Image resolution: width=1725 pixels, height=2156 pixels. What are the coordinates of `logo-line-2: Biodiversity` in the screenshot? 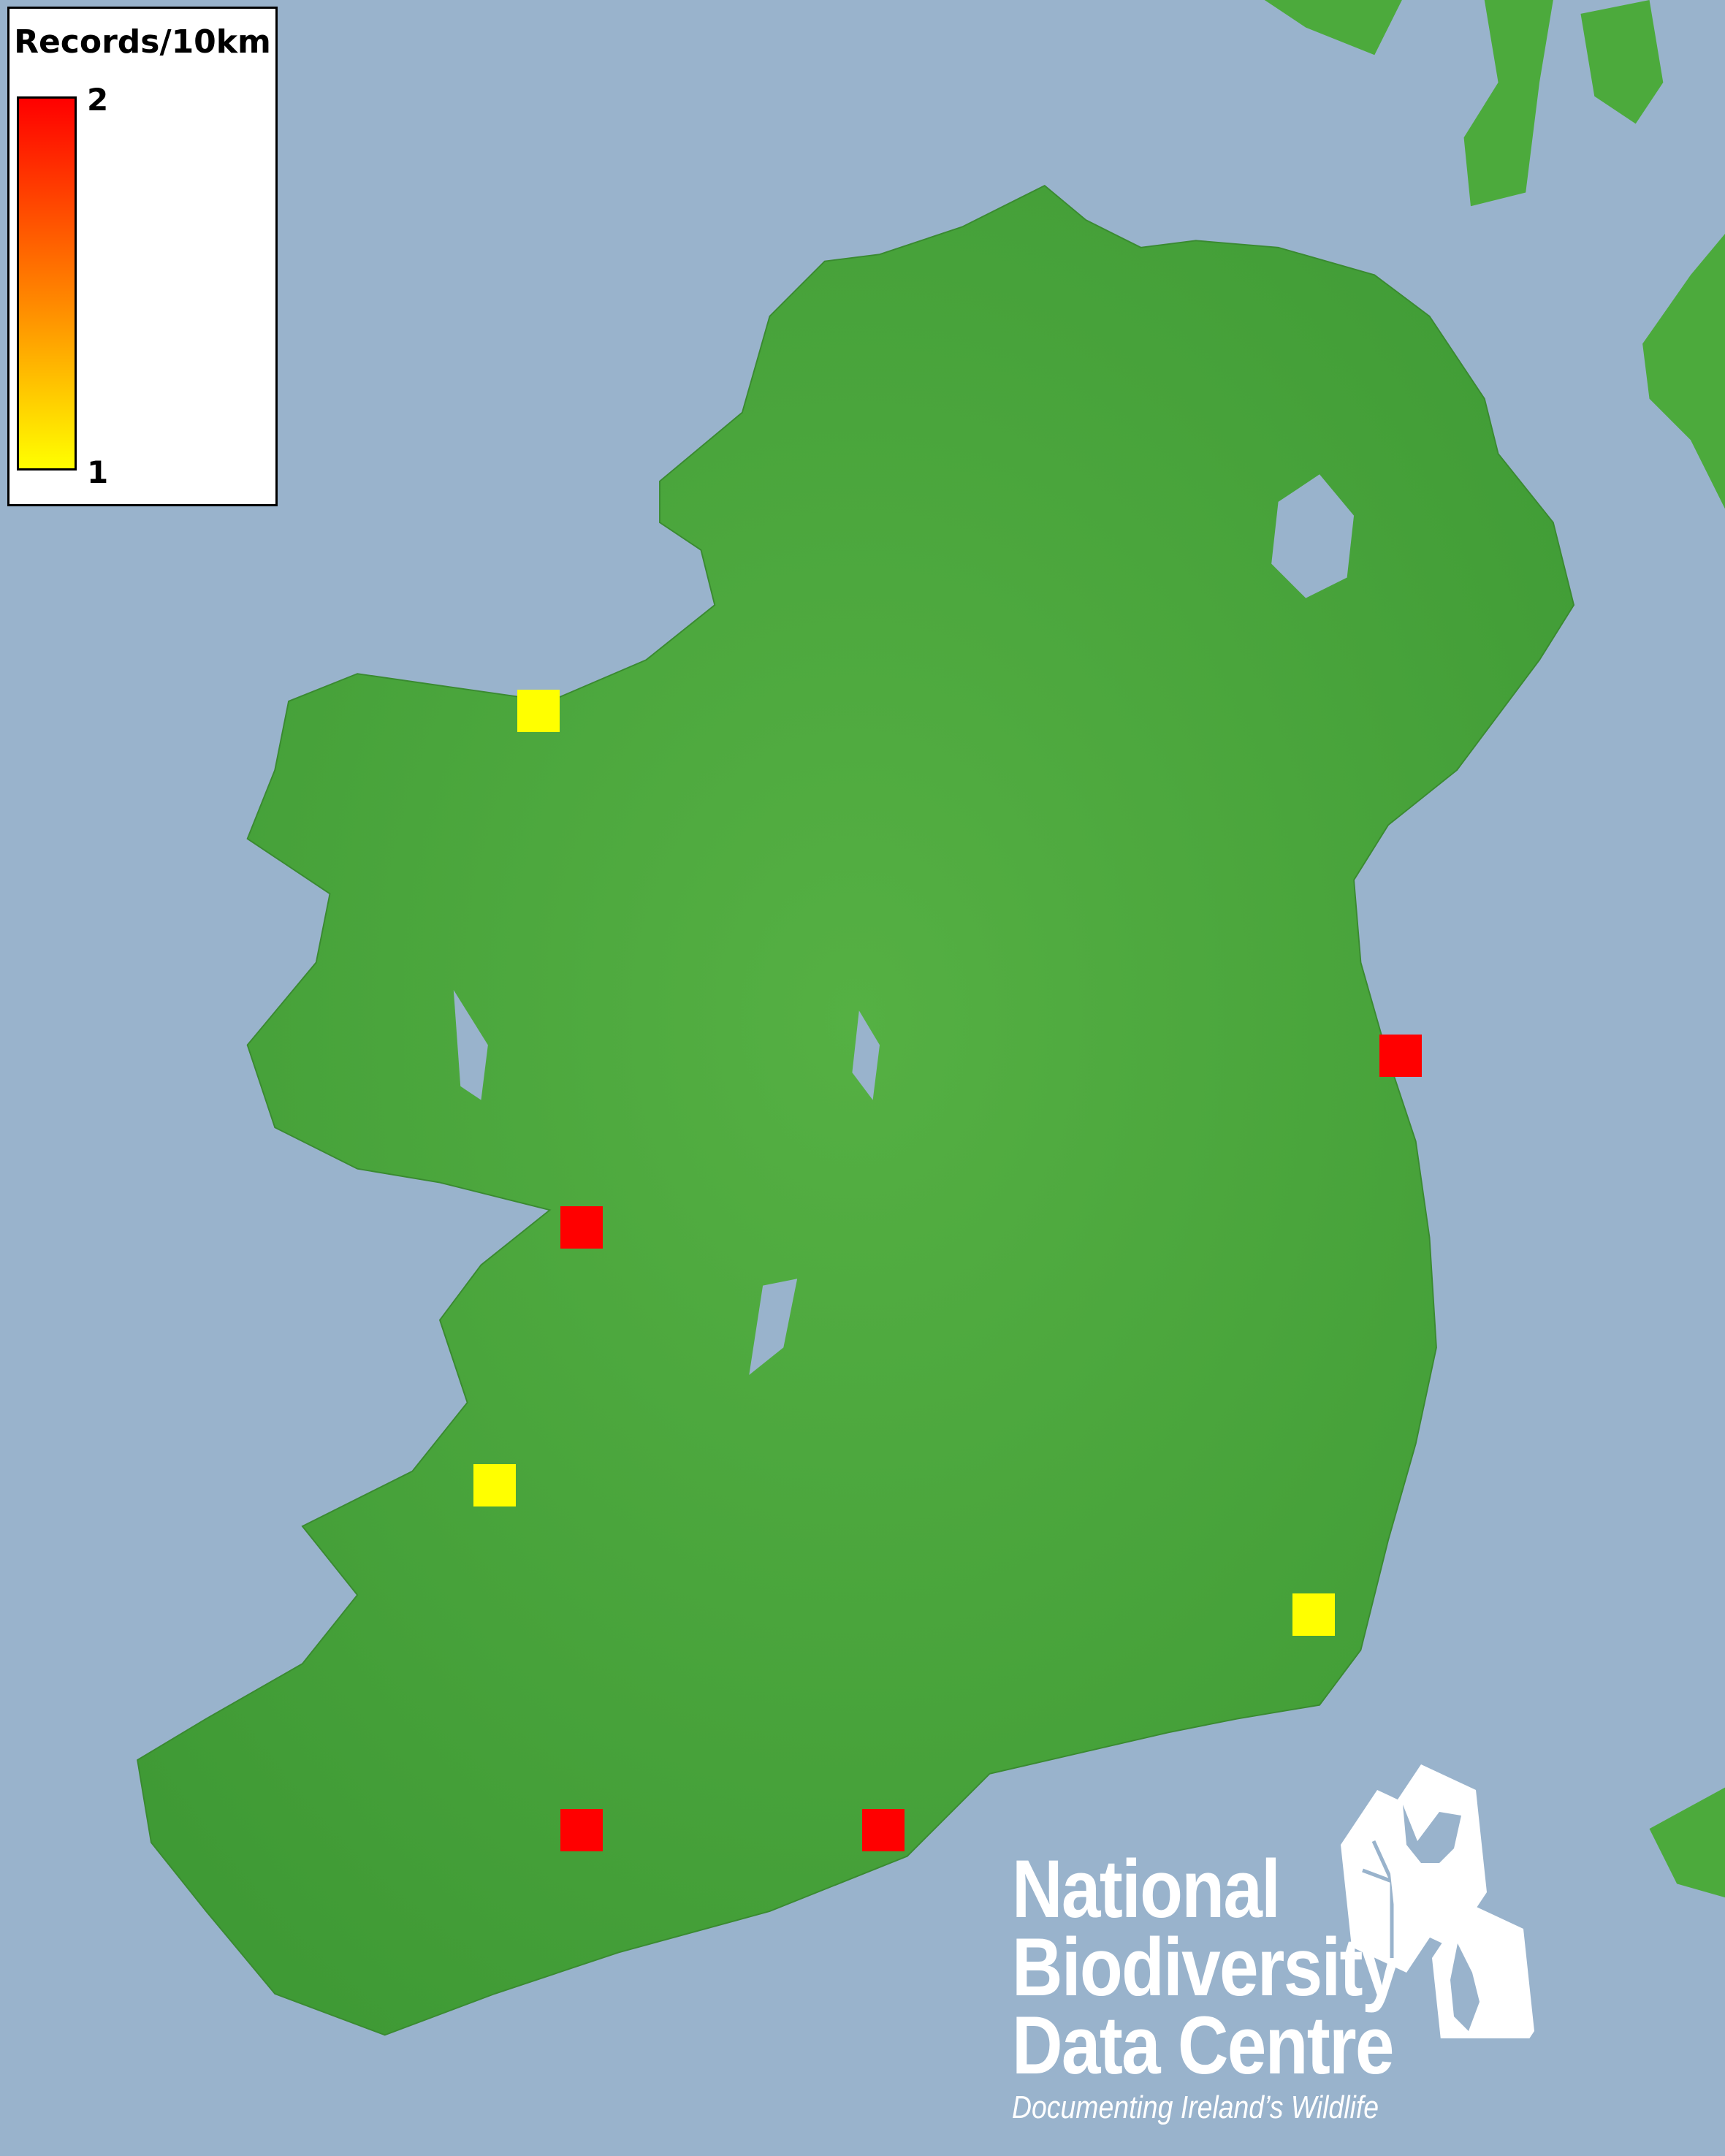 It's located at (1206, 1967).